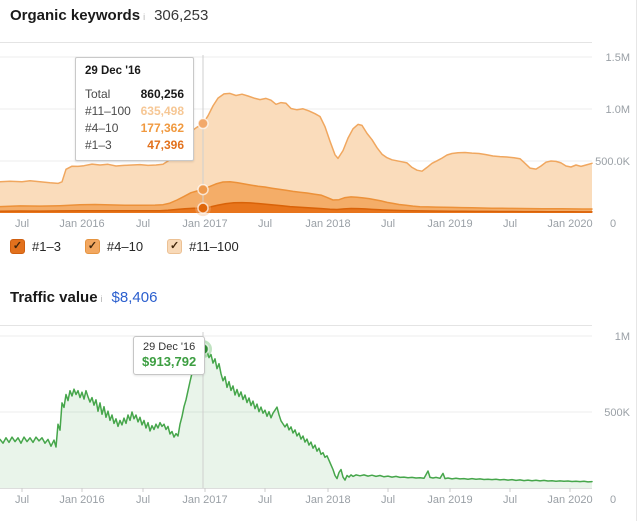  I want to click on tooltip-row-total: Total 860,256, so click(134, 94).